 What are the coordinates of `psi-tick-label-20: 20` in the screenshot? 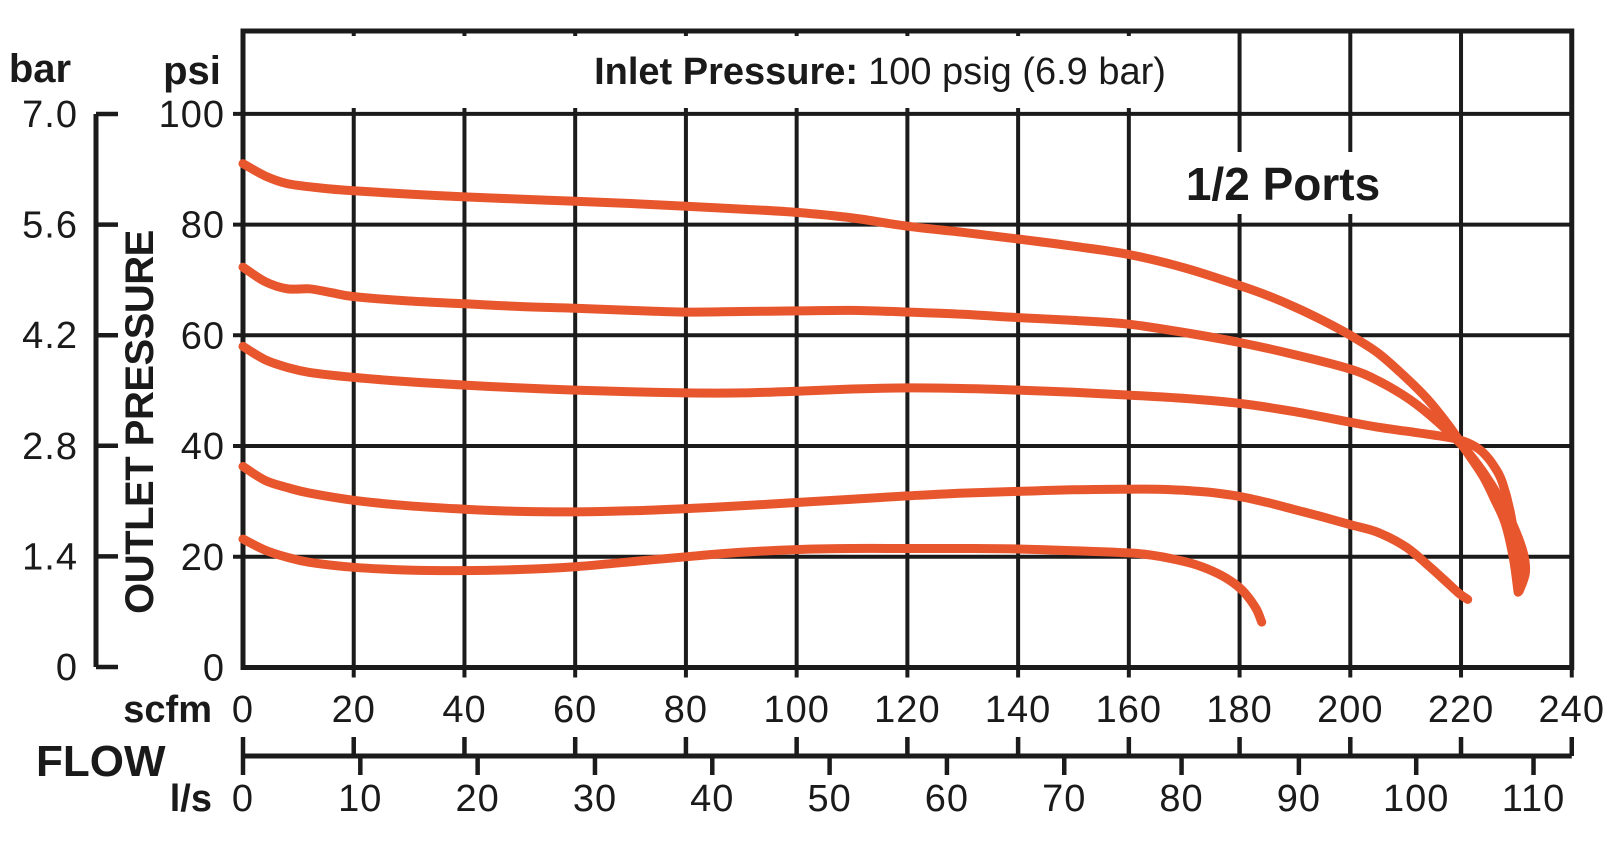 It's located at (203, 558).